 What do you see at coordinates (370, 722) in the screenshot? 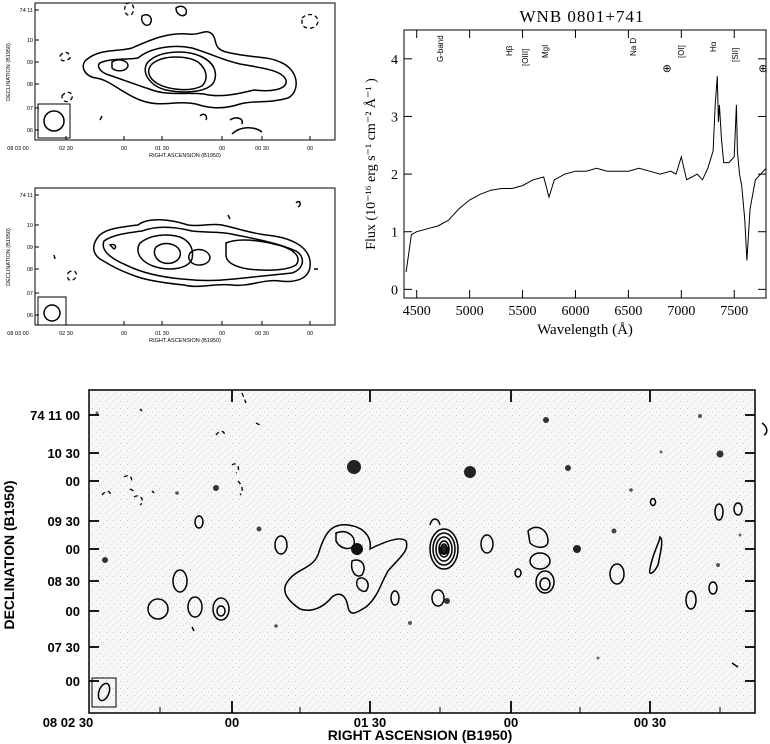
I see `x-tick-label: 01 30` at bounding box center [370, 722].